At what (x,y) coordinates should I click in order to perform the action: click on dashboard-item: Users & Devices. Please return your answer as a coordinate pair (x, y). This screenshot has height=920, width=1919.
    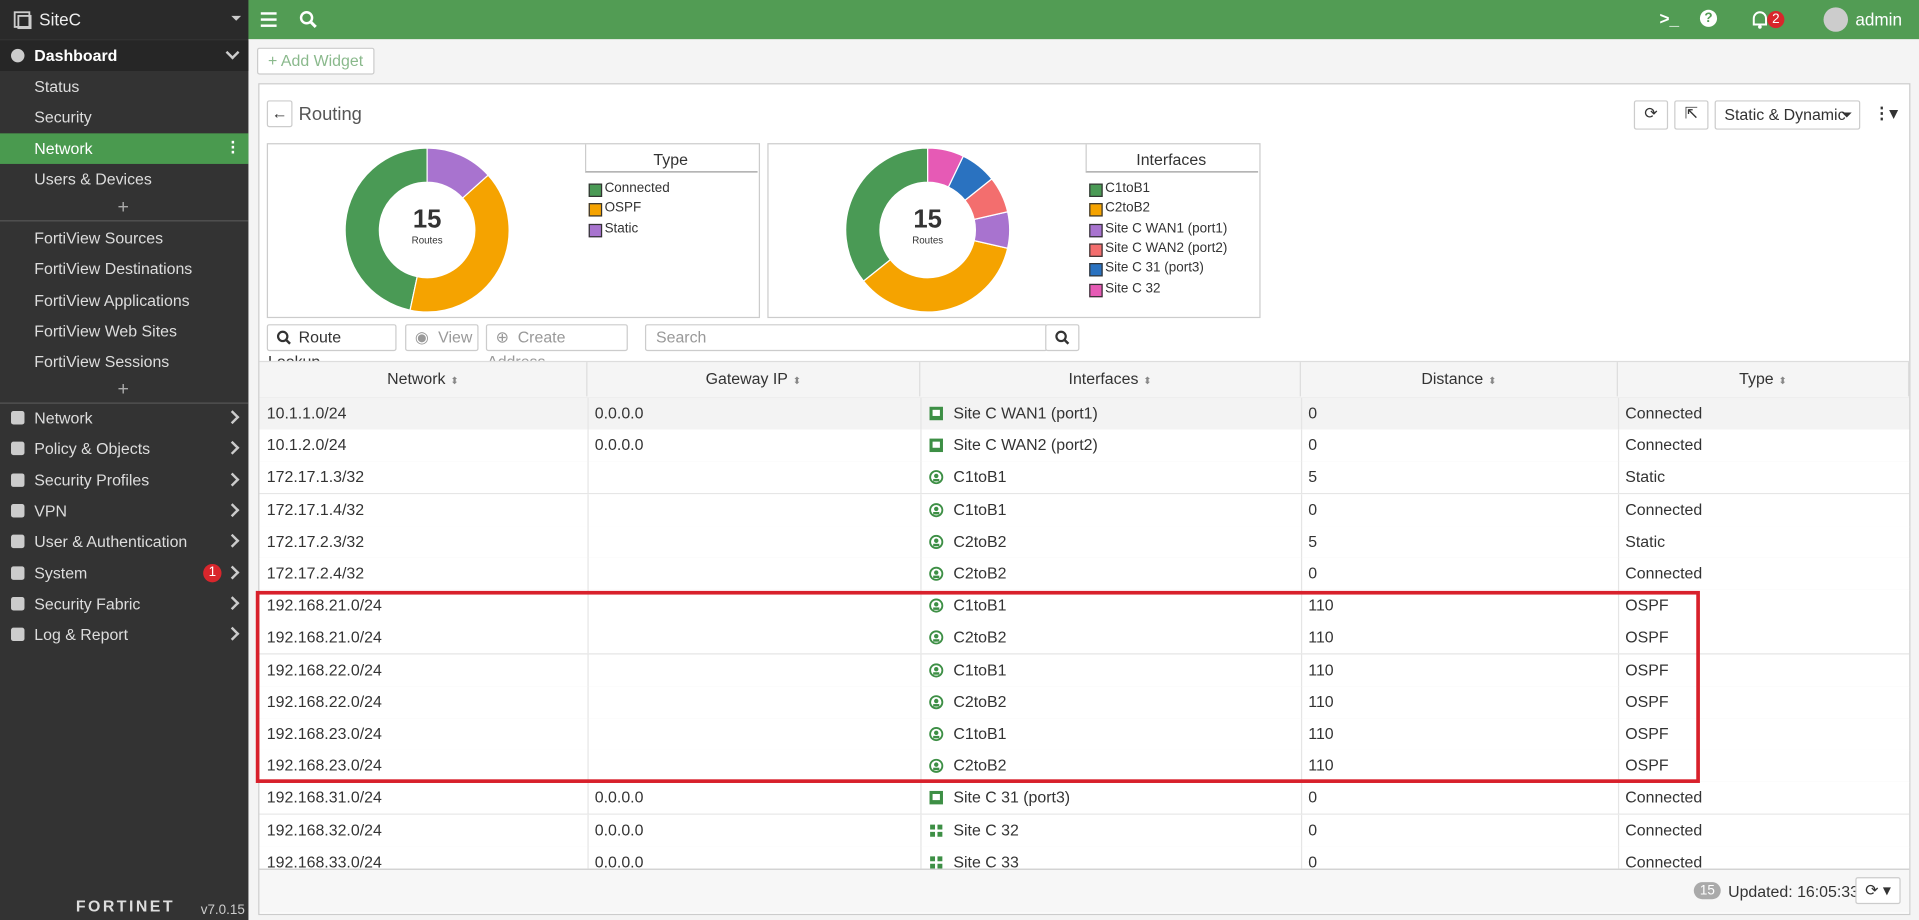
    Looking at the image, I should click on (93, 179).